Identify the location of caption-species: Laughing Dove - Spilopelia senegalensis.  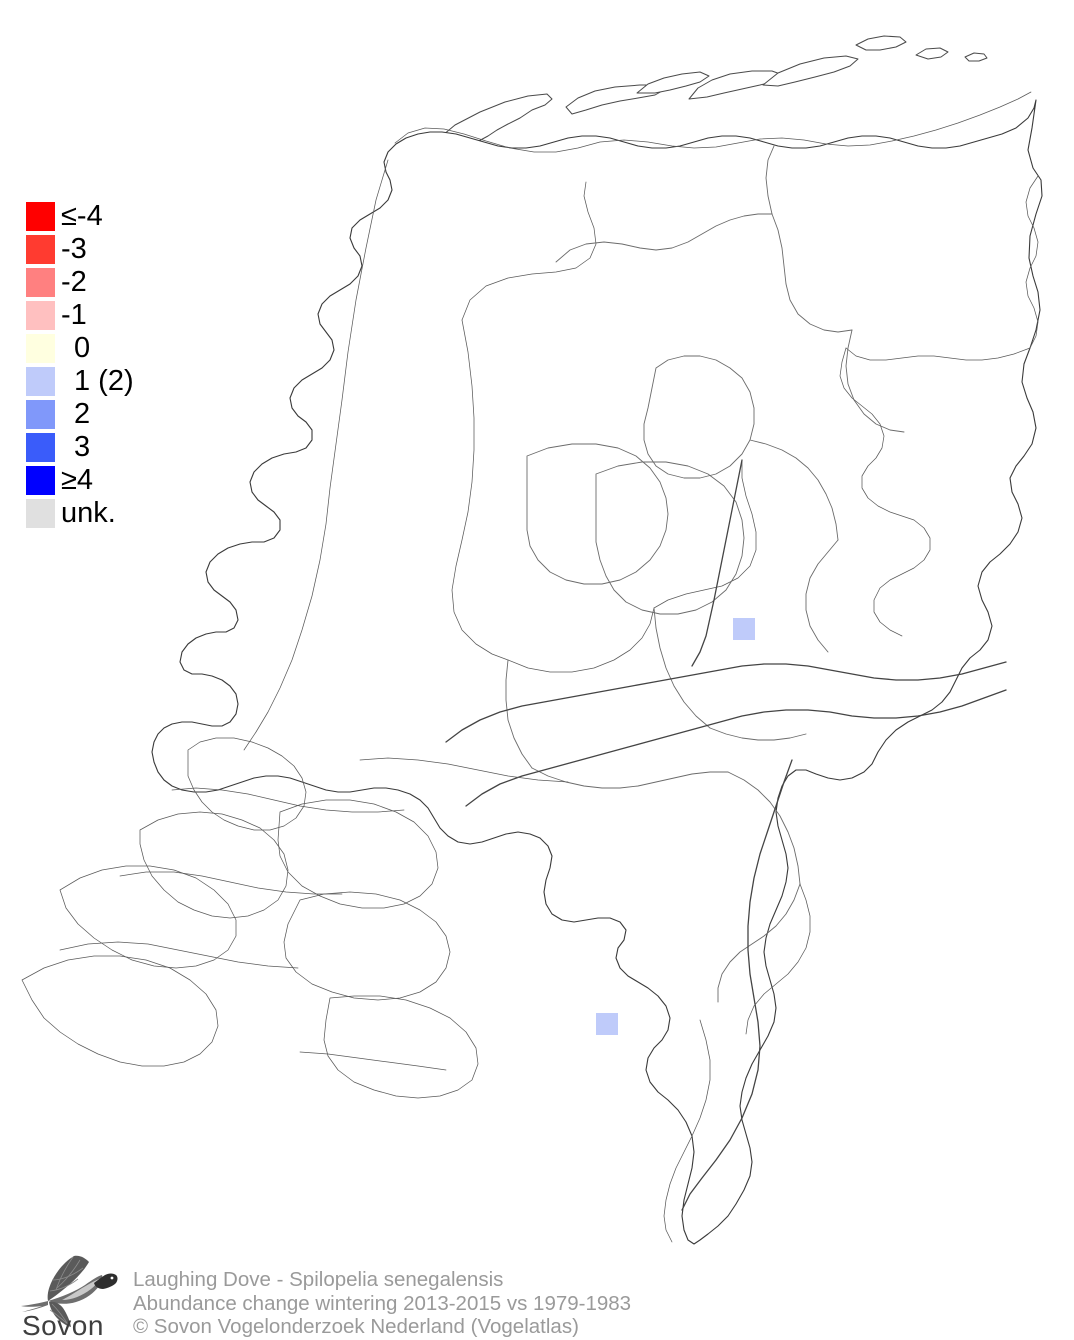
(318, 1279).